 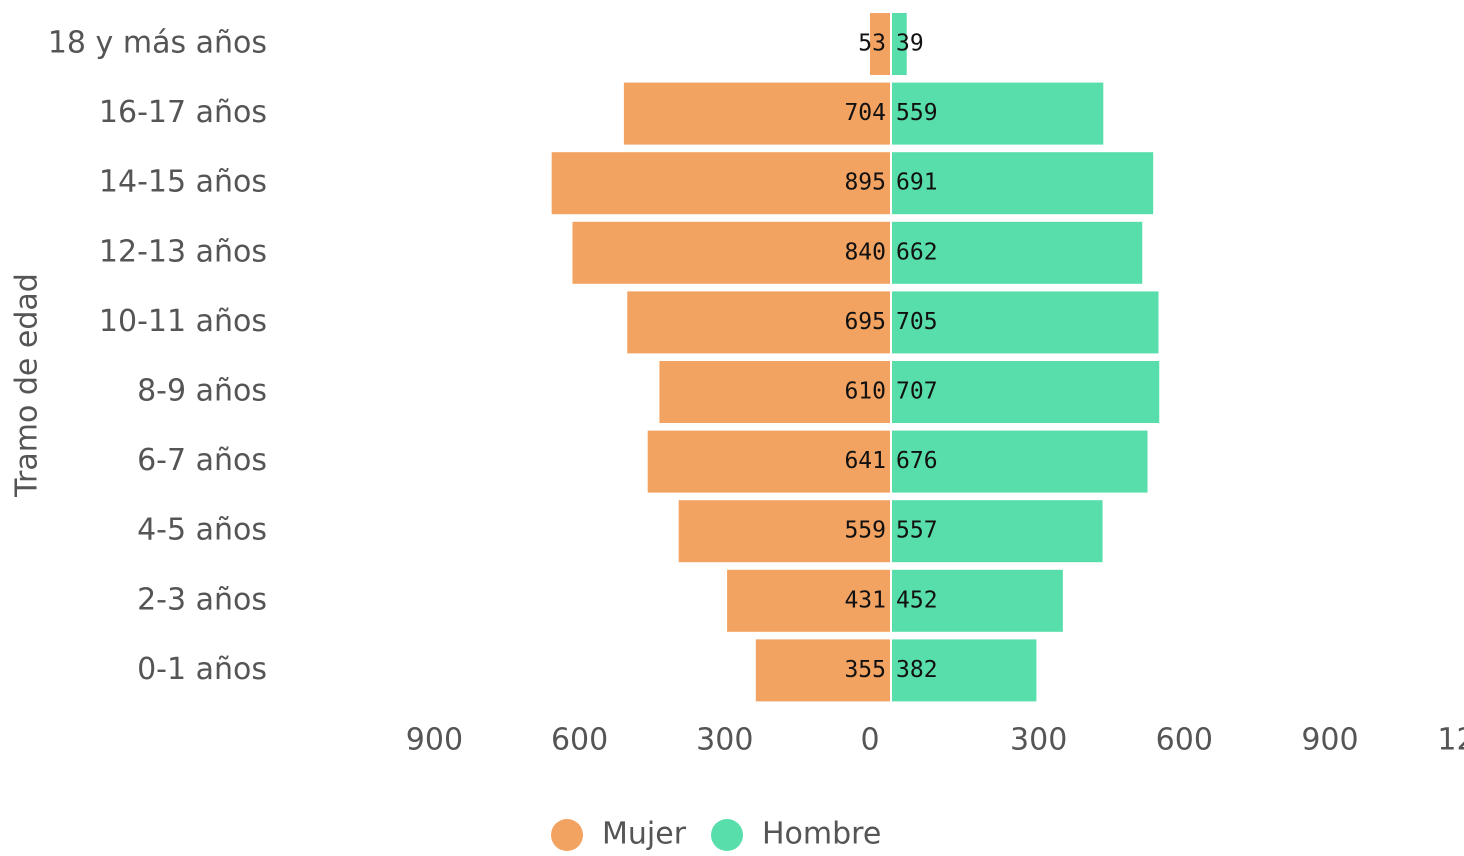 What do you see at coordinates (1450, 740) in the screenshot?
I see `x-tick-label: 1200` at bounding box center [1450, 740].